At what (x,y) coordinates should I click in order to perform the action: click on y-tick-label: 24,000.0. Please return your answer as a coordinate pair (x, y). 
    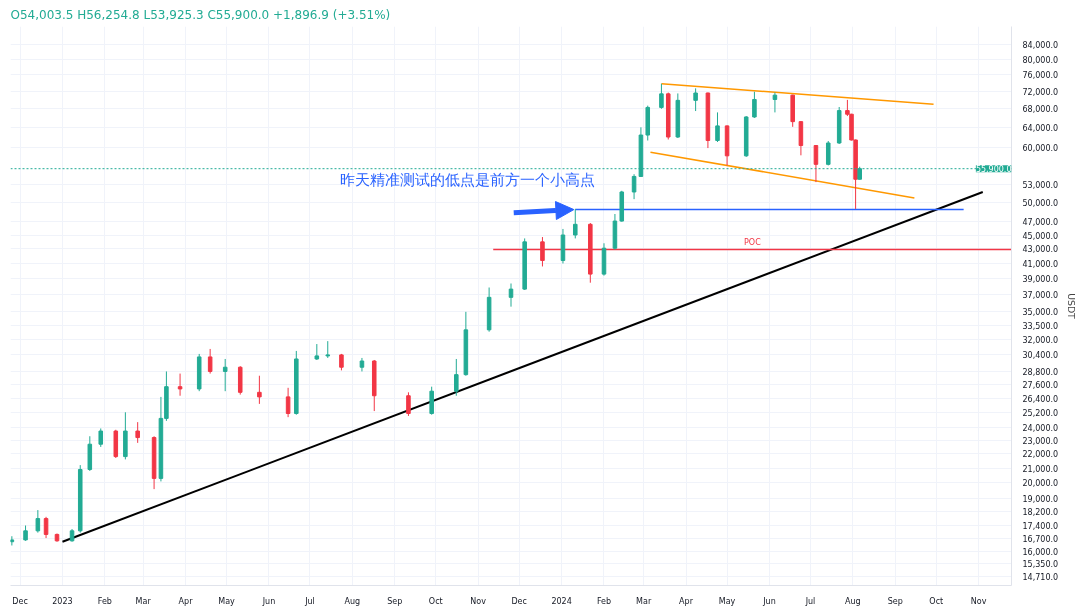
    Looking at the image, I should click on (1040, 428).